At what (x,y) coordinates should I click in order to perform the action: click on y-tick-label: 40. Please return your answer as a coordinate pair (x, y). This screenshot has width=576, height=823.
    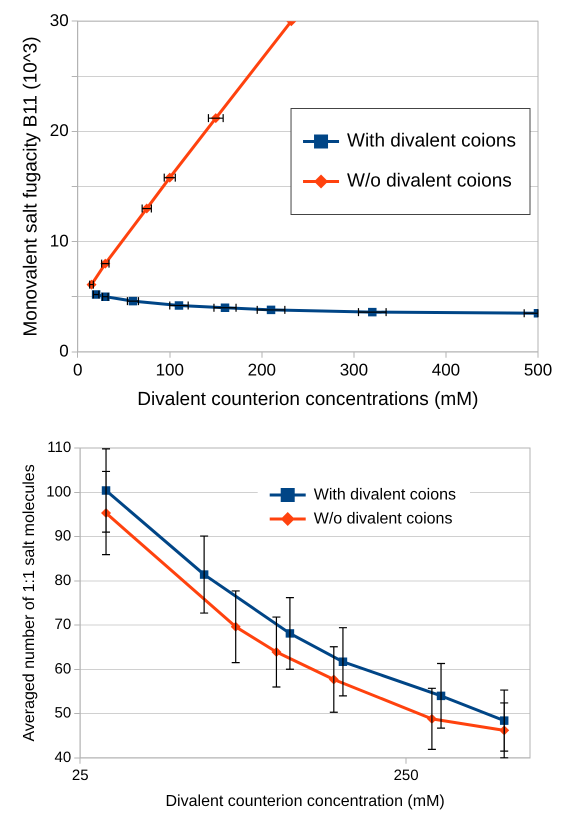
    Looking at the image, I should click on (63, 757).